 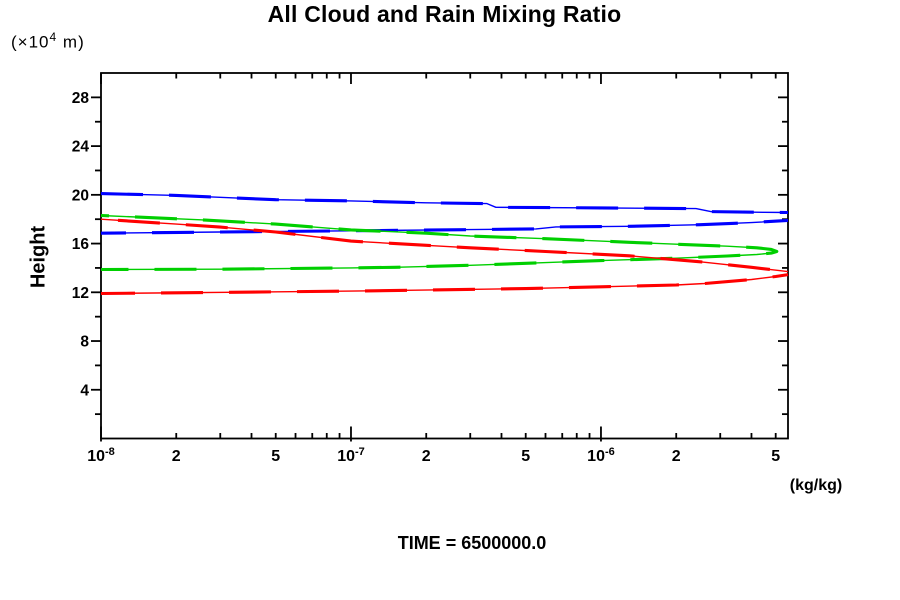 I want to click on y-axis-unit-prefix: (×10, so click(x=30, y=42).